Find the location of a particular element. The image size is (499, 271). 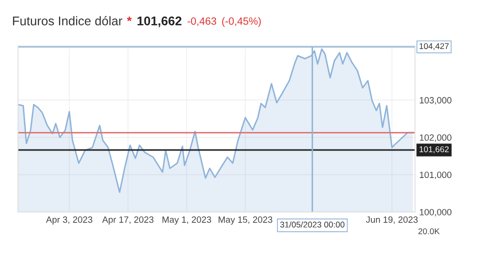

text: (-0,45%) is located at coordinates (241, 22).